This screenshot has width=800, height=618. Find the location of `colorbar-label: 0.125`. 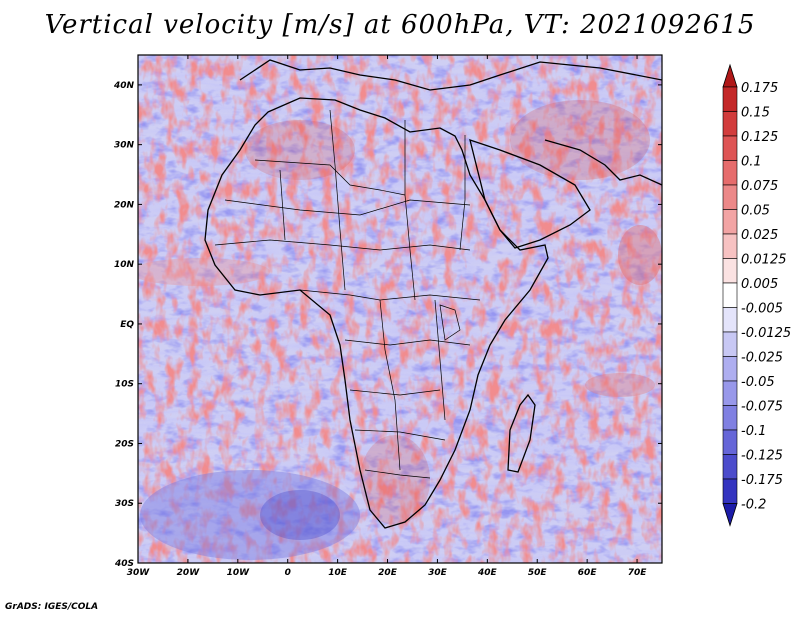

colorbar-label: 0.125 is located at coordinates (759, 137).